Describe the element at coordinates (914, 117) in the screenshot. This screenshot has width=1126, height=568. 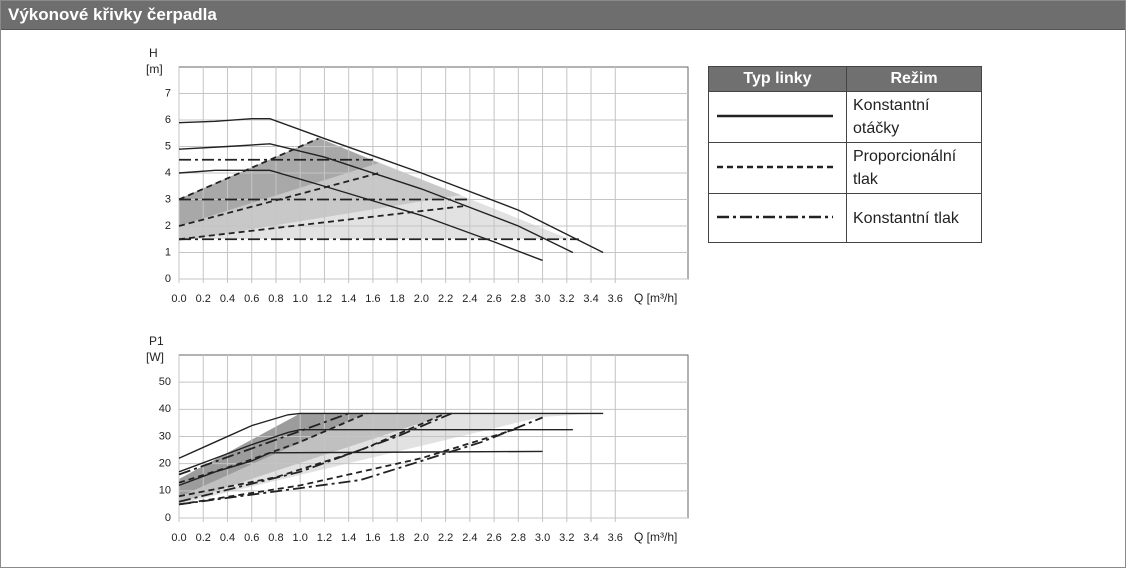
I see `mode-label: Konstantní otáčky` at that location.